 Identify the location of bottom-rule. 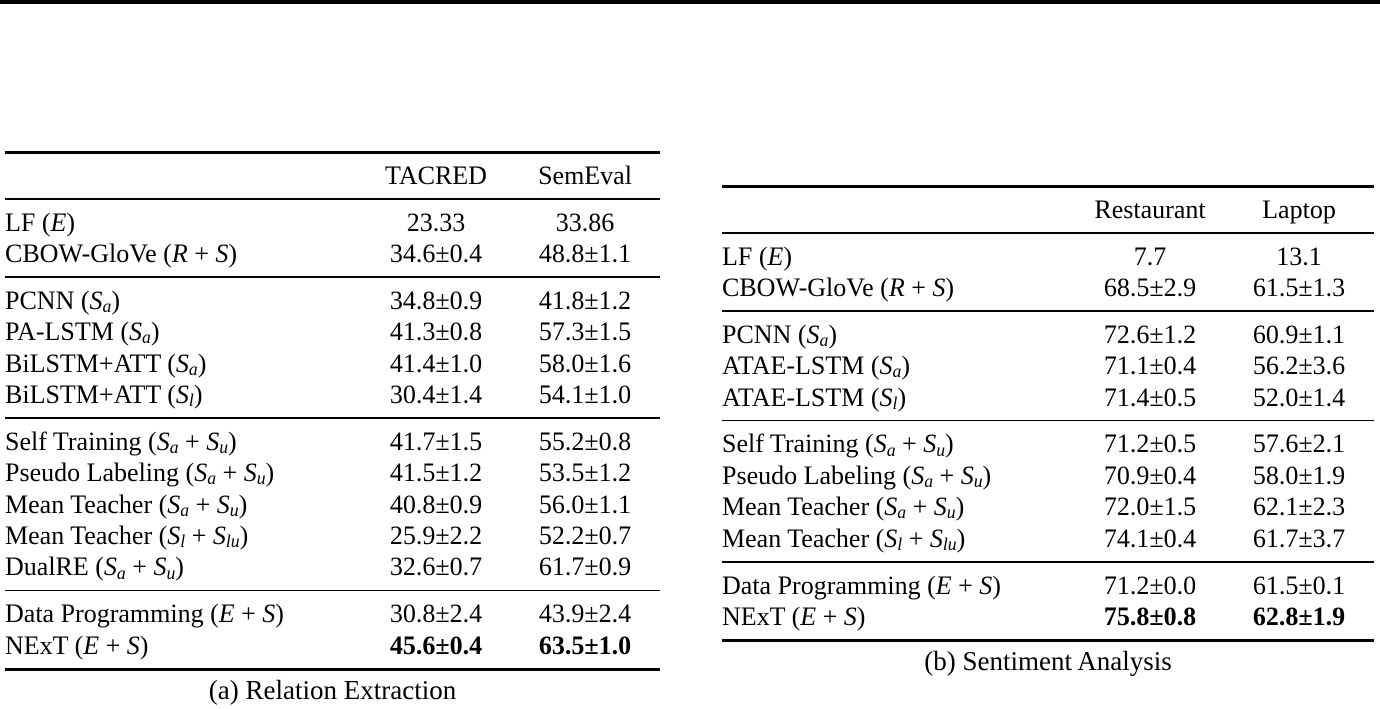
(1048, 641).